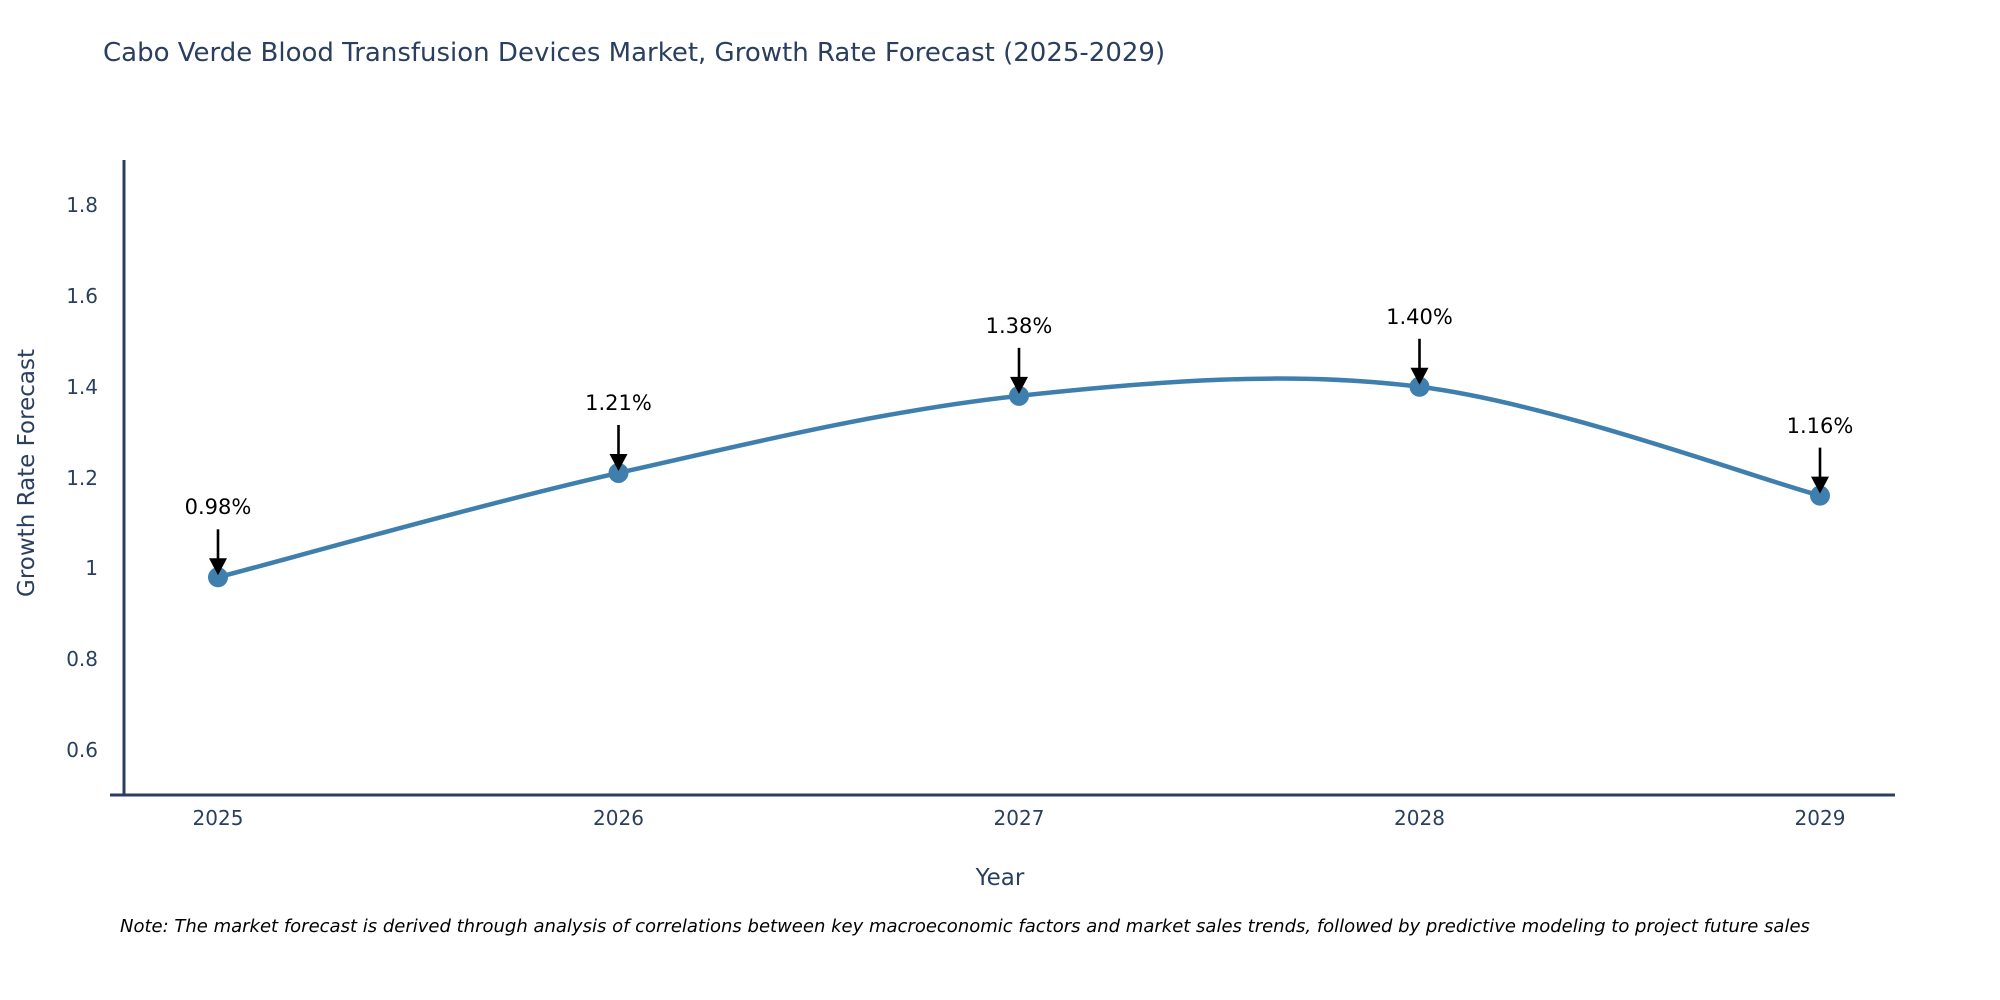 This screenshot has width=2000, height=1000. Describe the element at coordinates (1820, 425) in the screenshot. I see `data-point-value-label: 1.16%` at that location.